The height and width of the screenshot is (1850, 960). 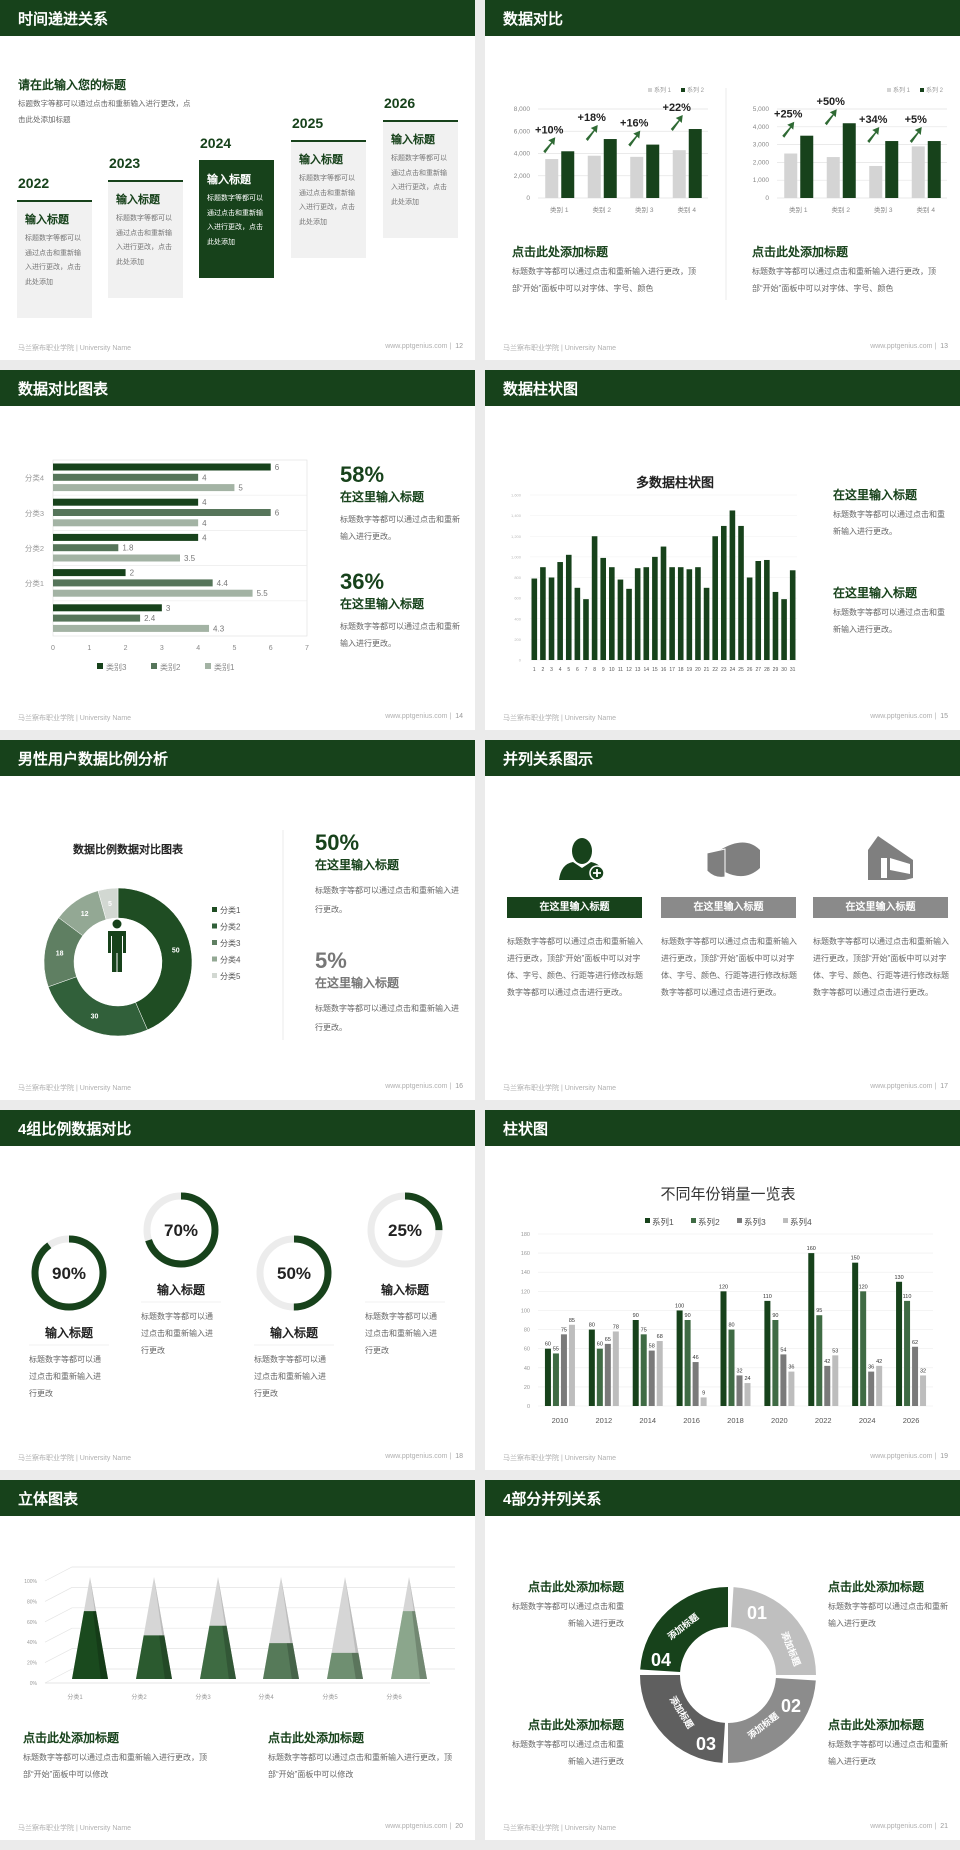 What do you see at coordinates (644, 1330) in the screenshot?
I see `data-label: 75` at bounding box center [644, 1330].